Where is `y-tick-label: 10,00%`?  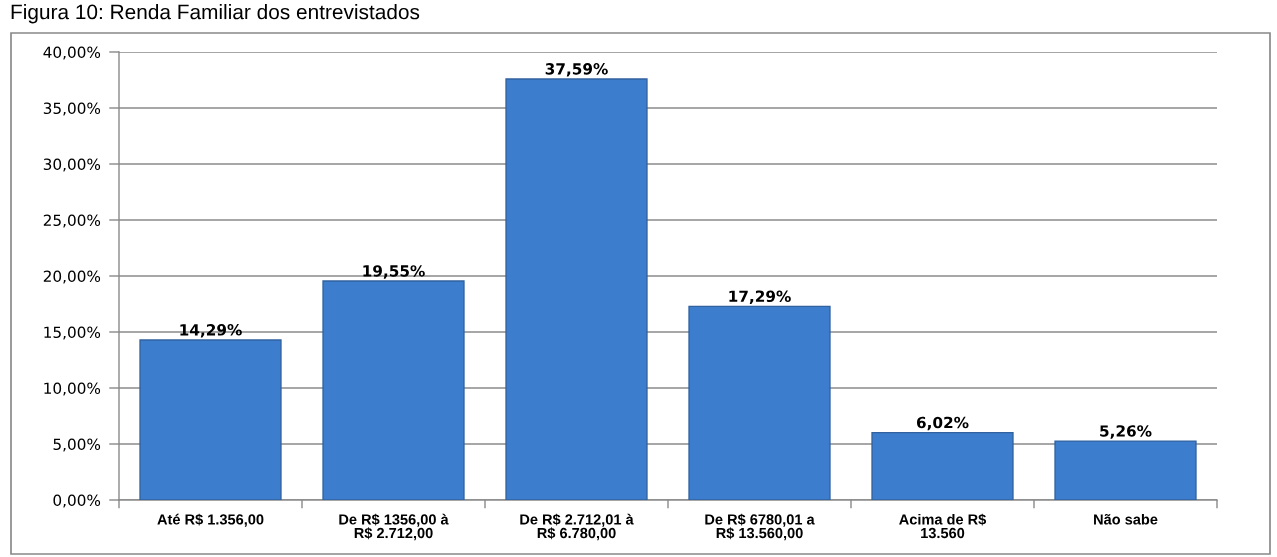 y-tick-label: 10,00% is located at coordinates (72, 389).